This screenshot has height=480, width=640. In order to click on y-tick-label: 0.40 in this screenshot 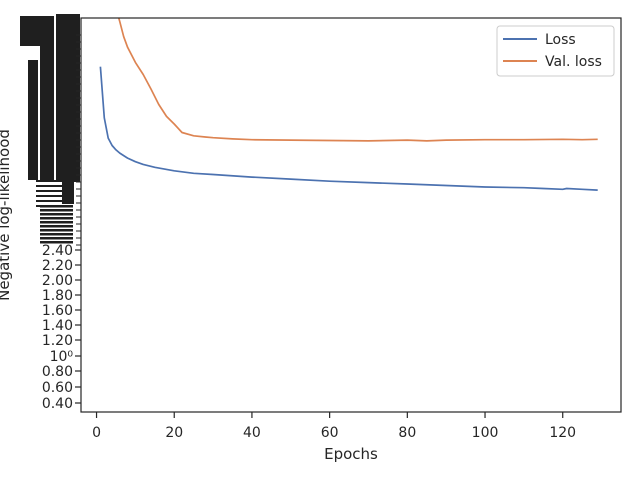, I will do `click(57, 404)`.